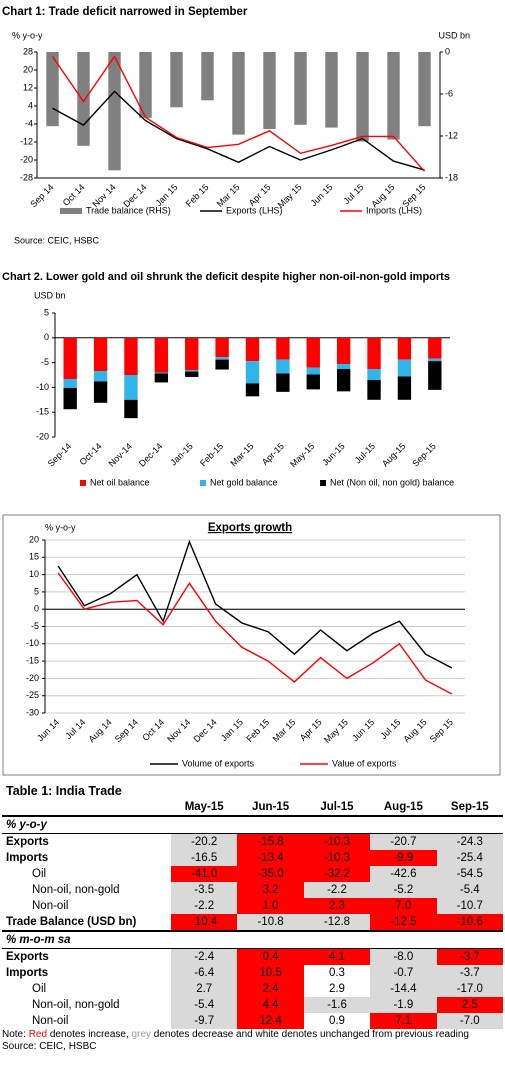  Describe the element at coordinates (27, 973) in the screenshot. I see `table-cell: Imports` at that location.